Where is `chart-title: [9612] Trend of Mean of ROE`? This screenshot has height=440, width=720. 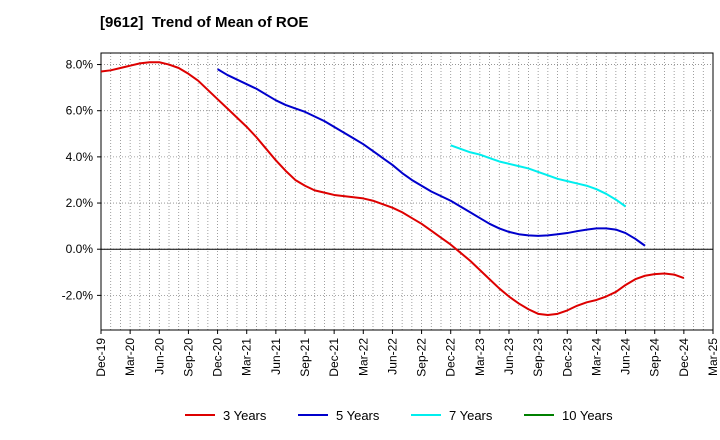
chart-title: [9612] Trend of Mean of ROE is located at coordinates (204, 22).